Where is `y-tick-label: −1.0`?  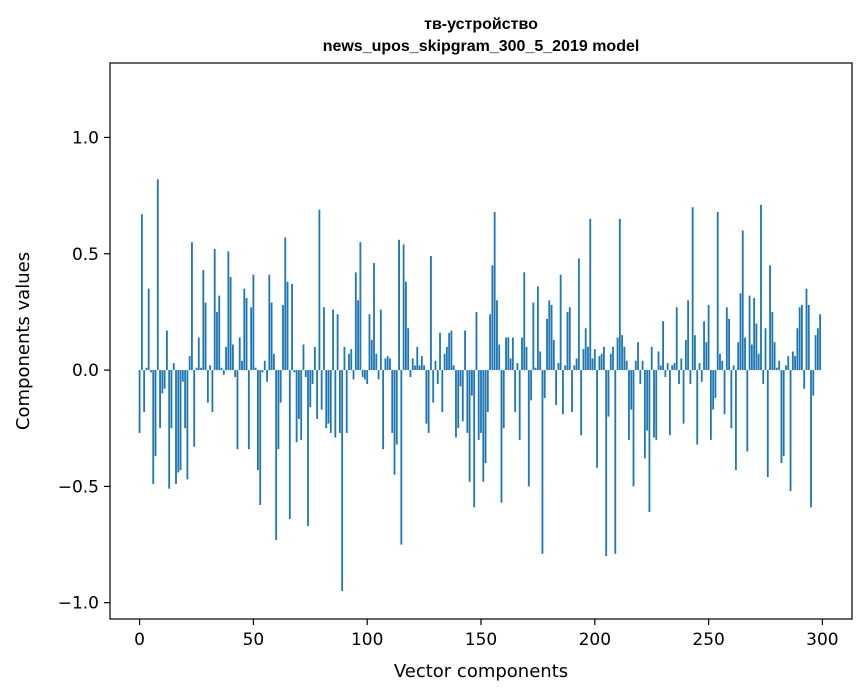 y-tick-label: −1.0 is located at coordinates (78, 604).